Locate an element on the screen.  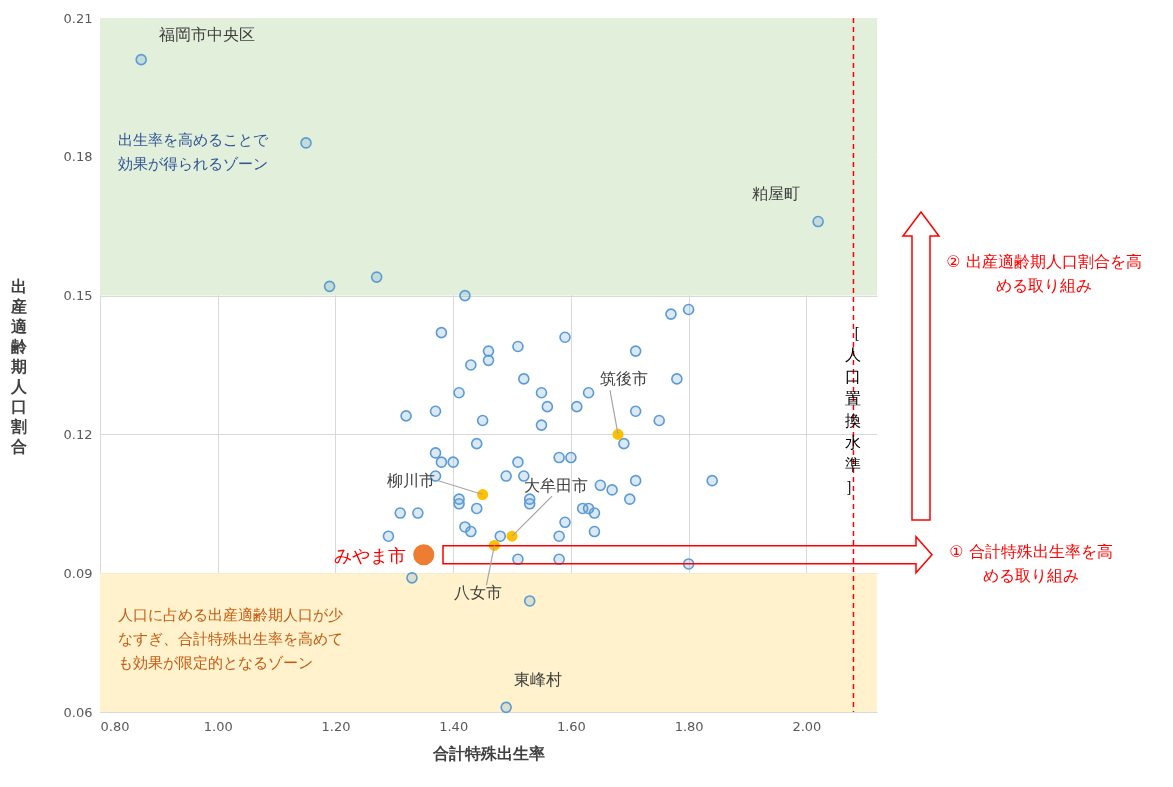
y-tick-label: 0.21 is located at coordinates (78, 18).